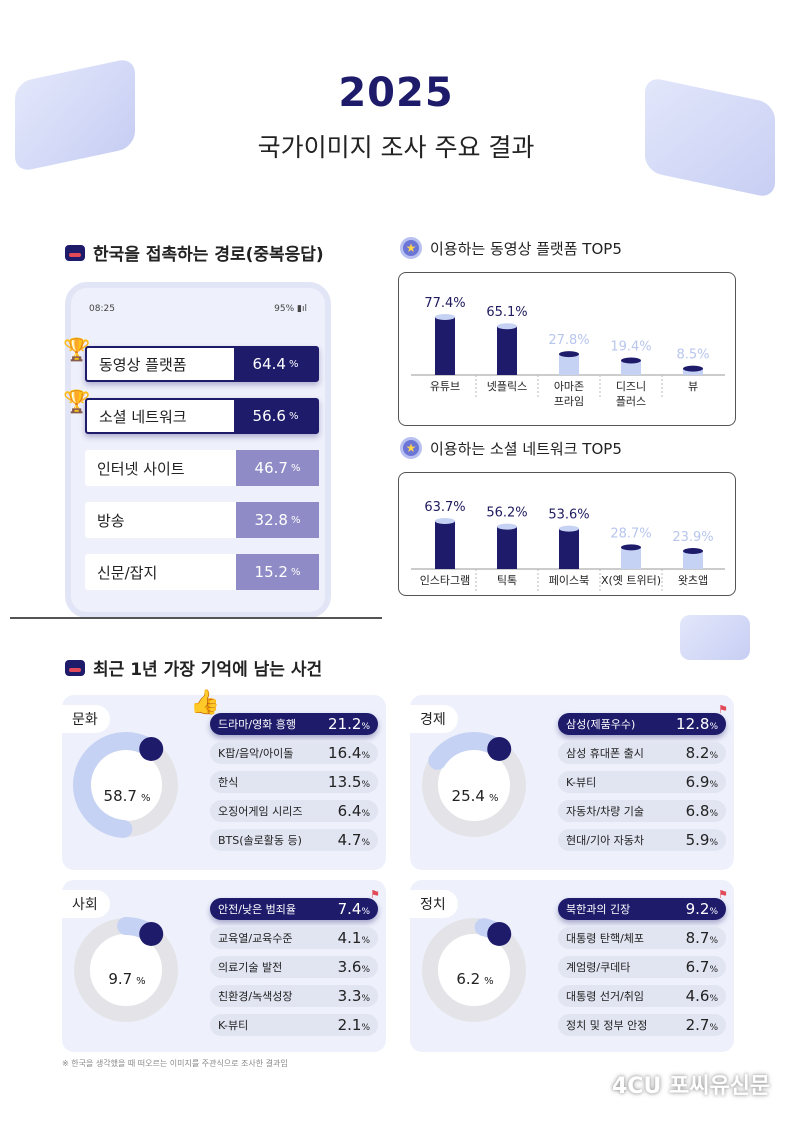  What do you see at coordinates (691, 1086) in the screenshot?
I see `watermark: 4CU 포씨유신문` at bounding box center [691, 1086].